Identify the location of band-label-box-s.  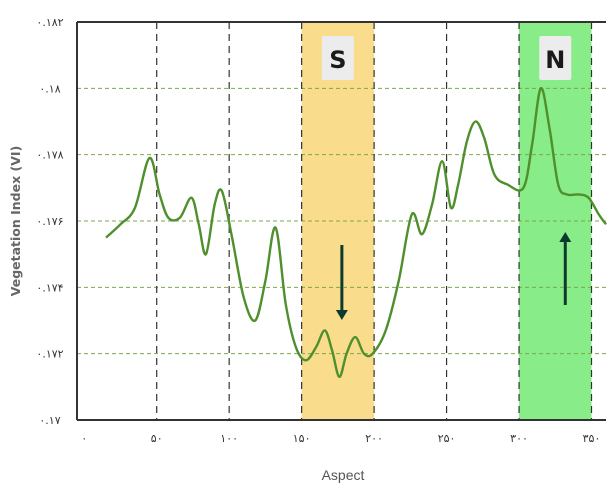
(337, 58).